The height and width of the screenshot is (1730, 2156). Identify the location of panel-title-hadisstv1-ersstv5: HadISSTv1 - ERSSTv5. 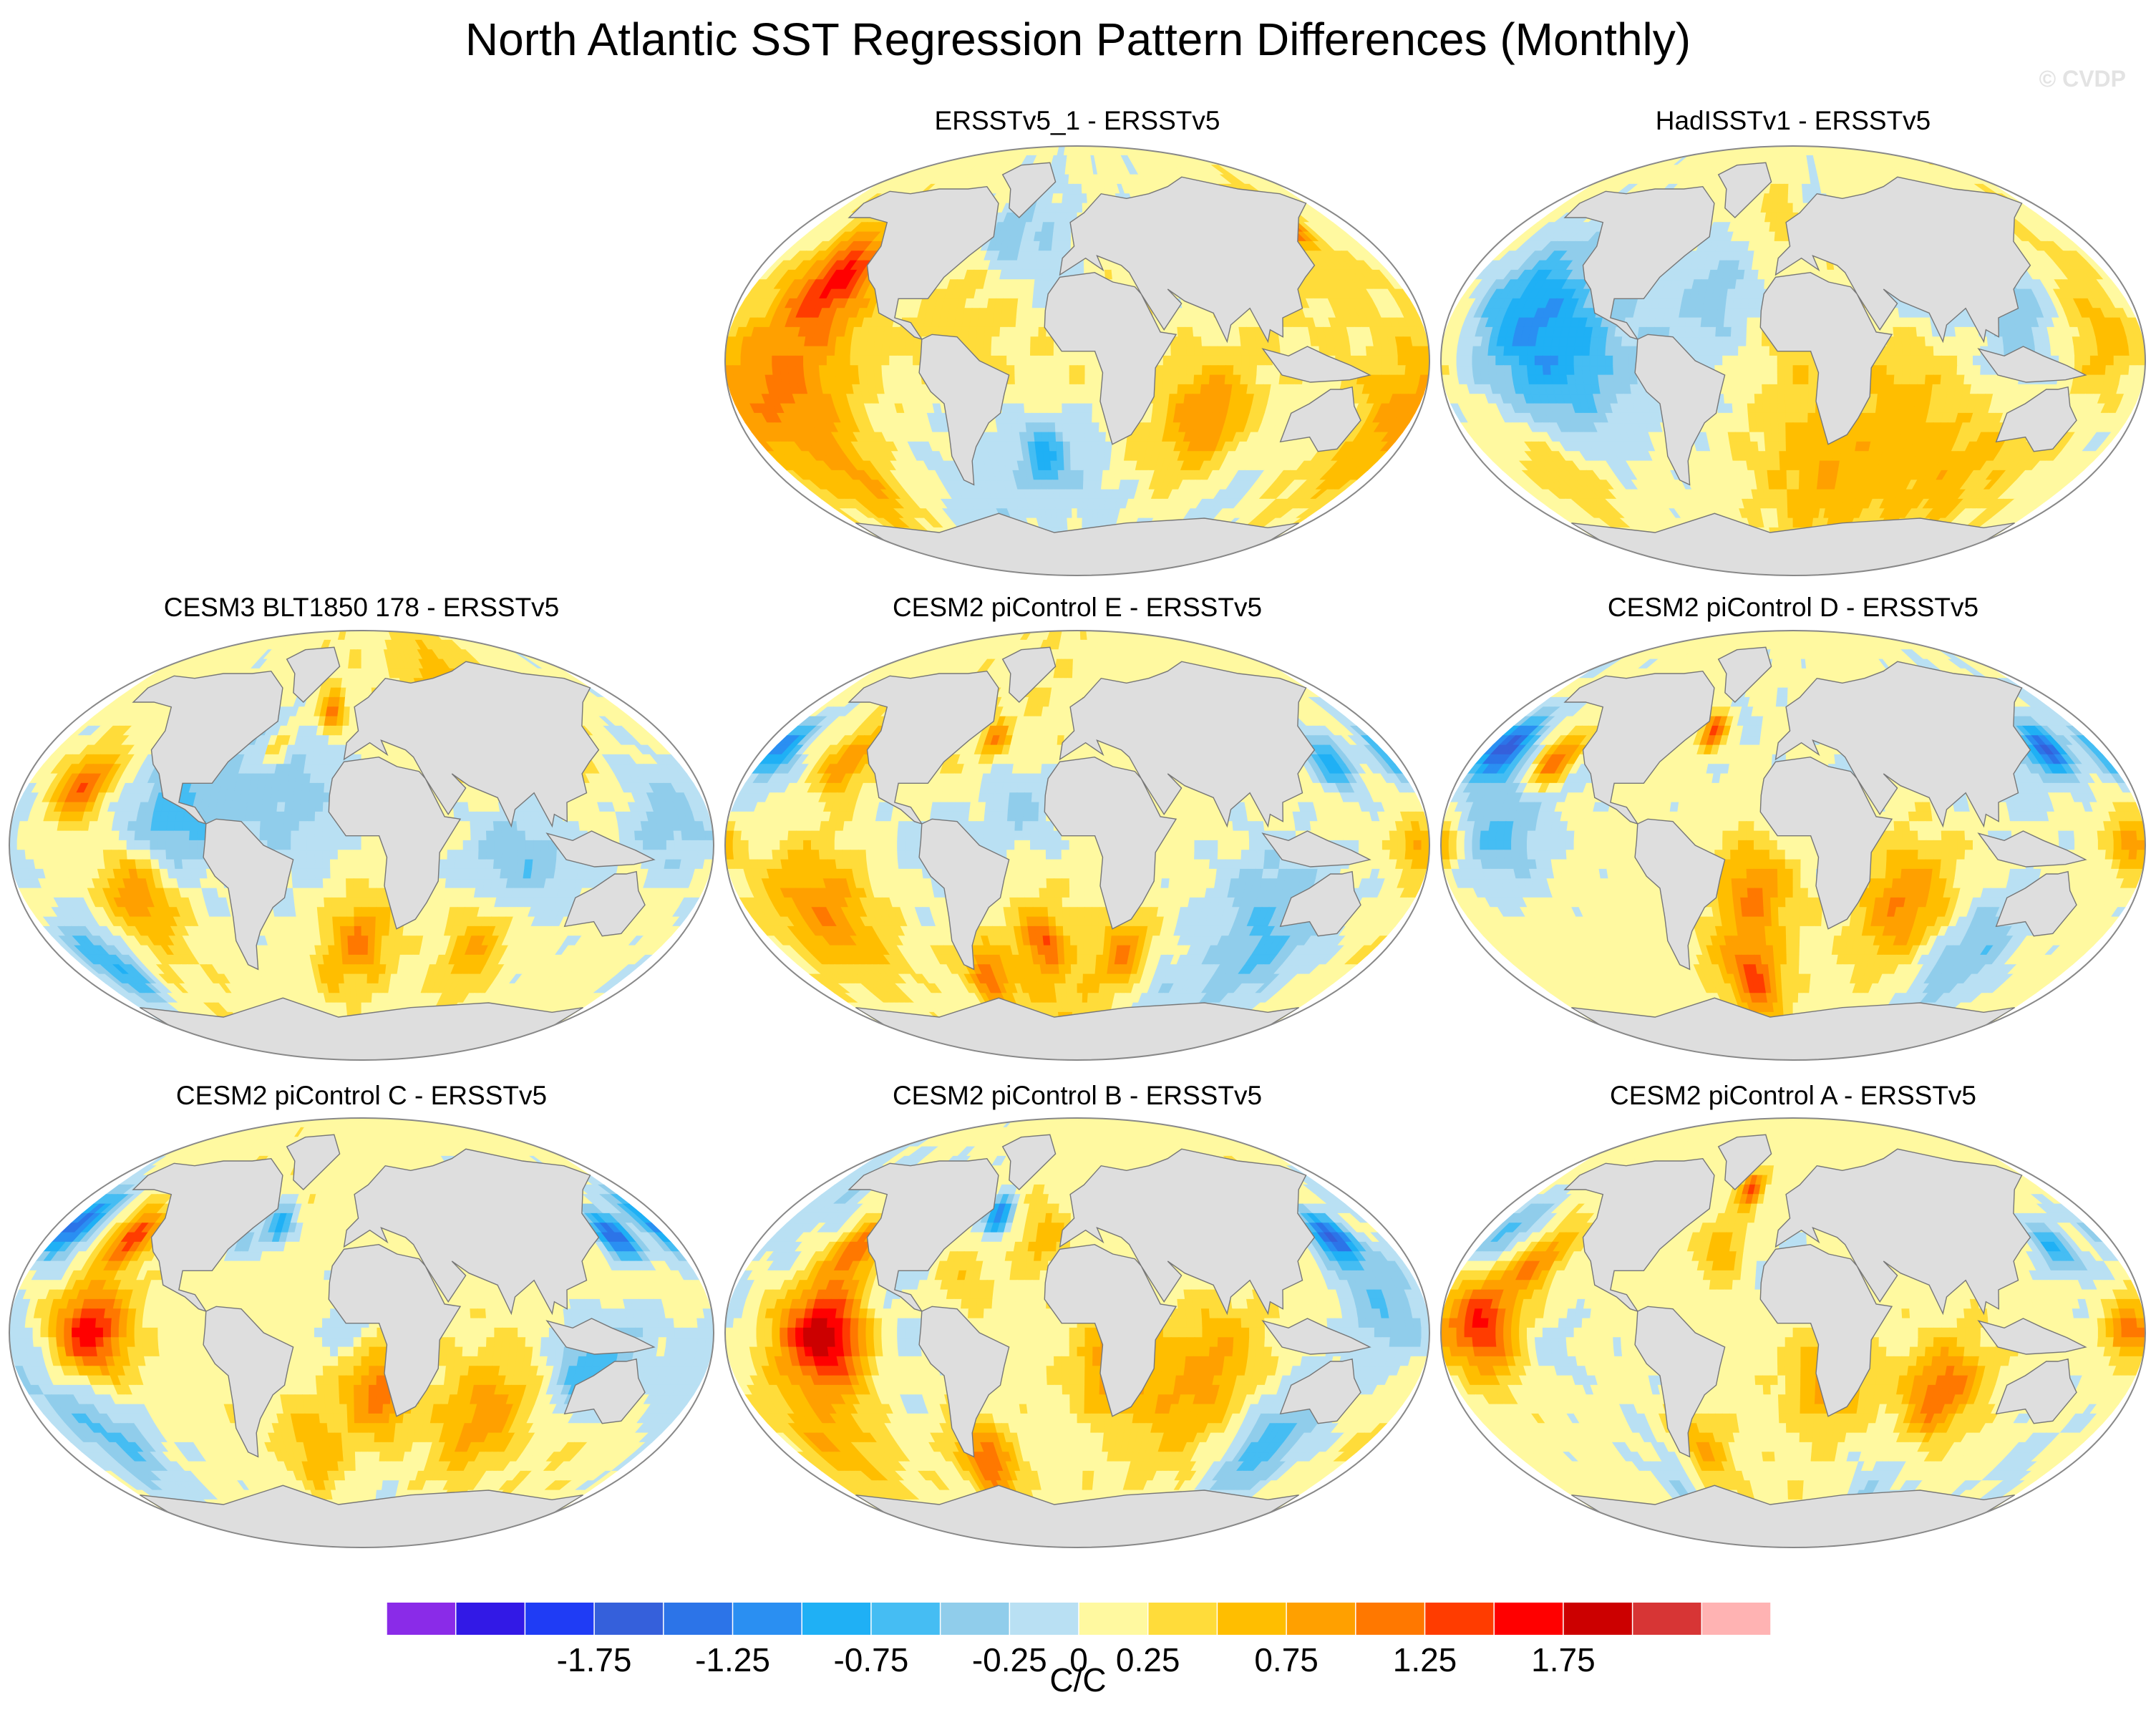
(1793, 121).